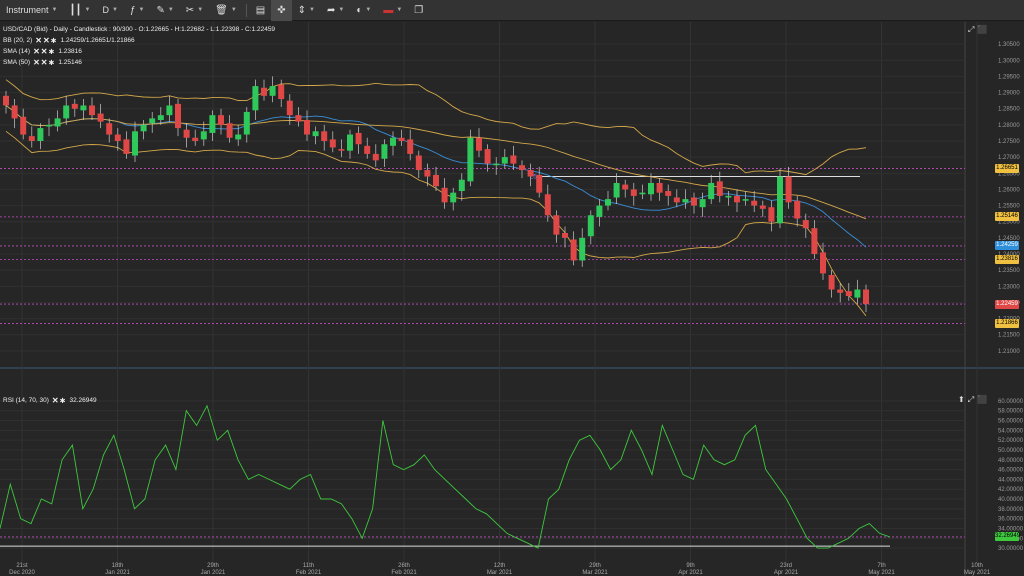  What do you see at coordinates (1011, 431) in the screenshot?
I see `rsi-tick-label: 54.00000` at bounding box center [1011, 431].